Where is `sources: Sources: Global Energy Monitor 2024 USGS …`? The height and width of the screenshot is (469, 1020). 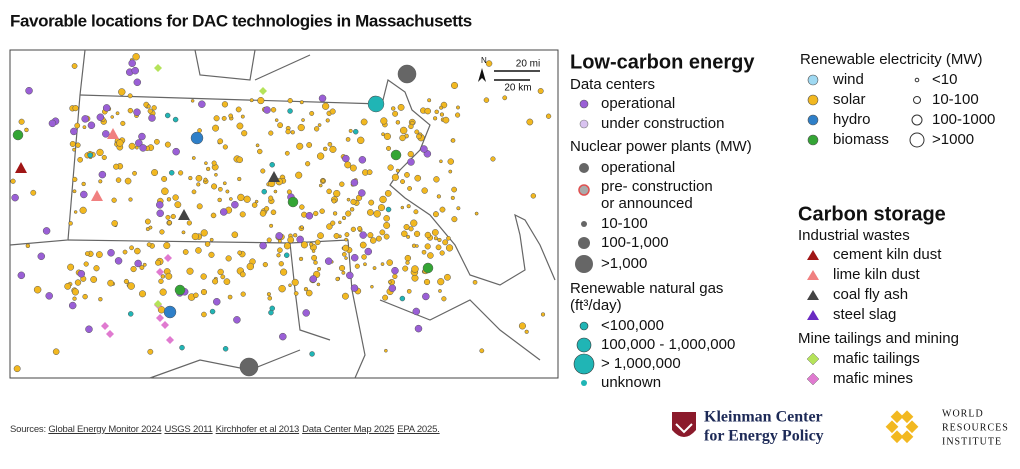 sources: Sources: Global Energy Monitor 2024 USGS … is located at coordinates (226, 429).